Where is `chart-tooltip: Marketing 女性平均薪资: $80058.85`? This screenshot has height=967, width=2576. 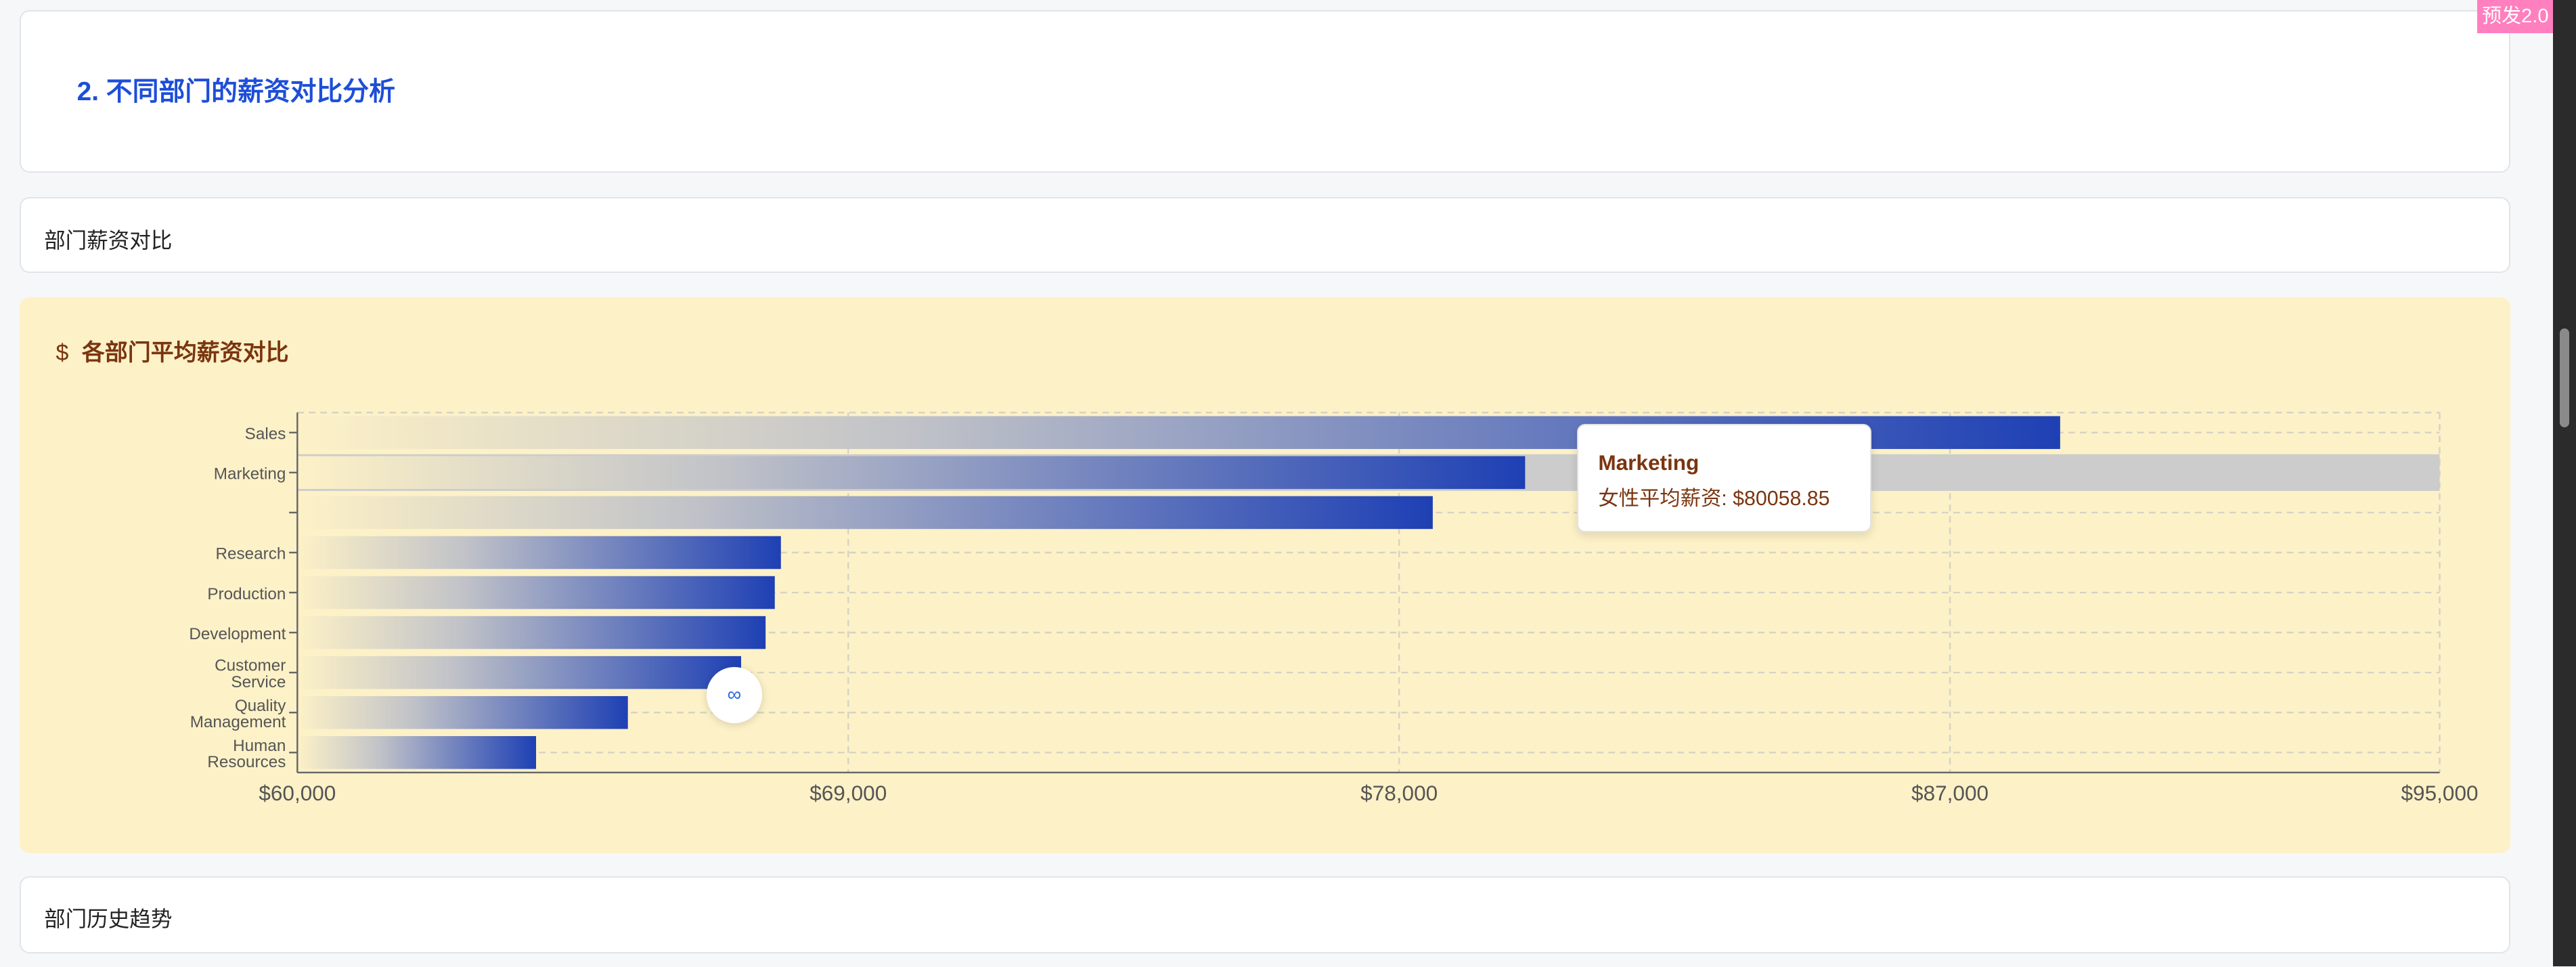 chart-tooltip: Marketing 女性平均薪资: $80058.85 is located at coordinates (1724, 478).